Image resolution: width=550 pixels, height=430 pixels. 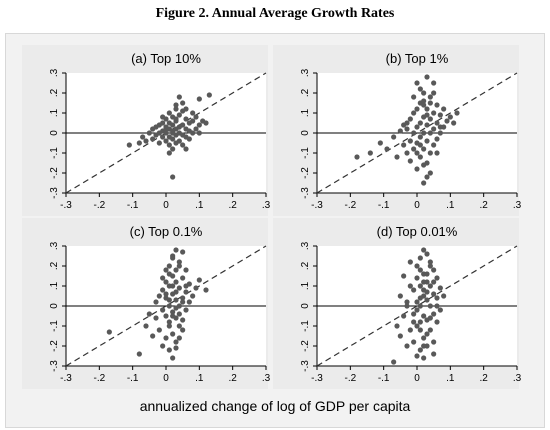 What do you see at coordinates (232, 205) in the screenshot?
I see `x-tick-label: .2` at bounding box center [232, 205].